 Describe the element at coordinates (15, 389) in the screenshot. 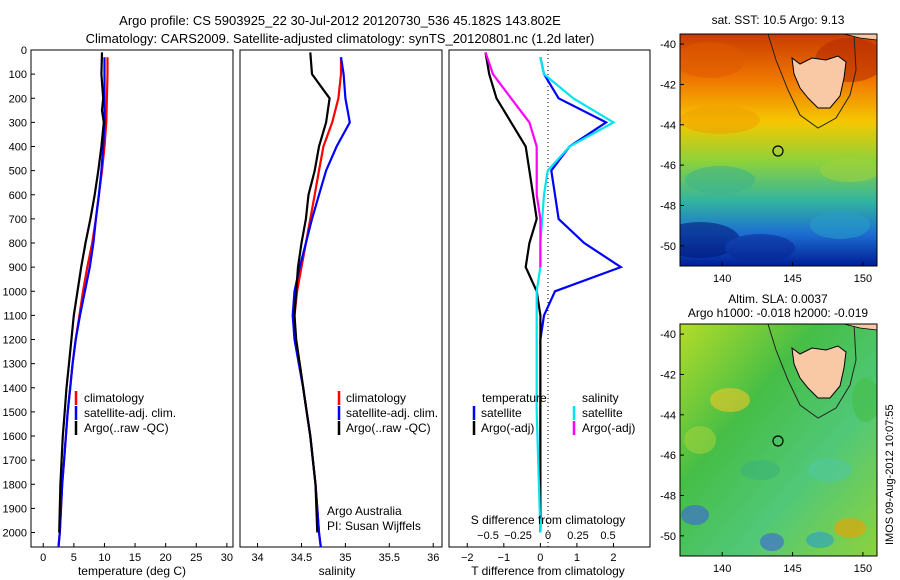

I see `depth-tick-label: 1400` at that location.